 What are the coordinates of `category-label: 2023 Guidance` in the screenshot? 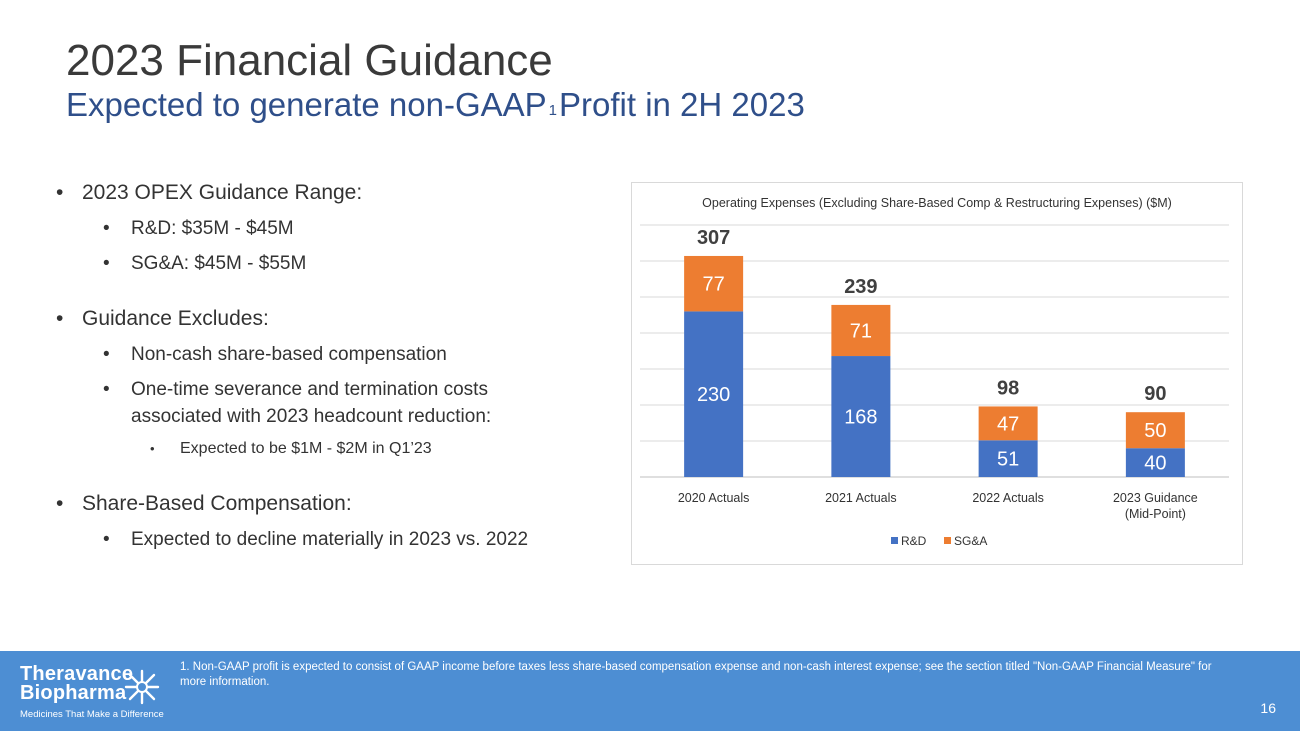 It's located at (1155, 498).